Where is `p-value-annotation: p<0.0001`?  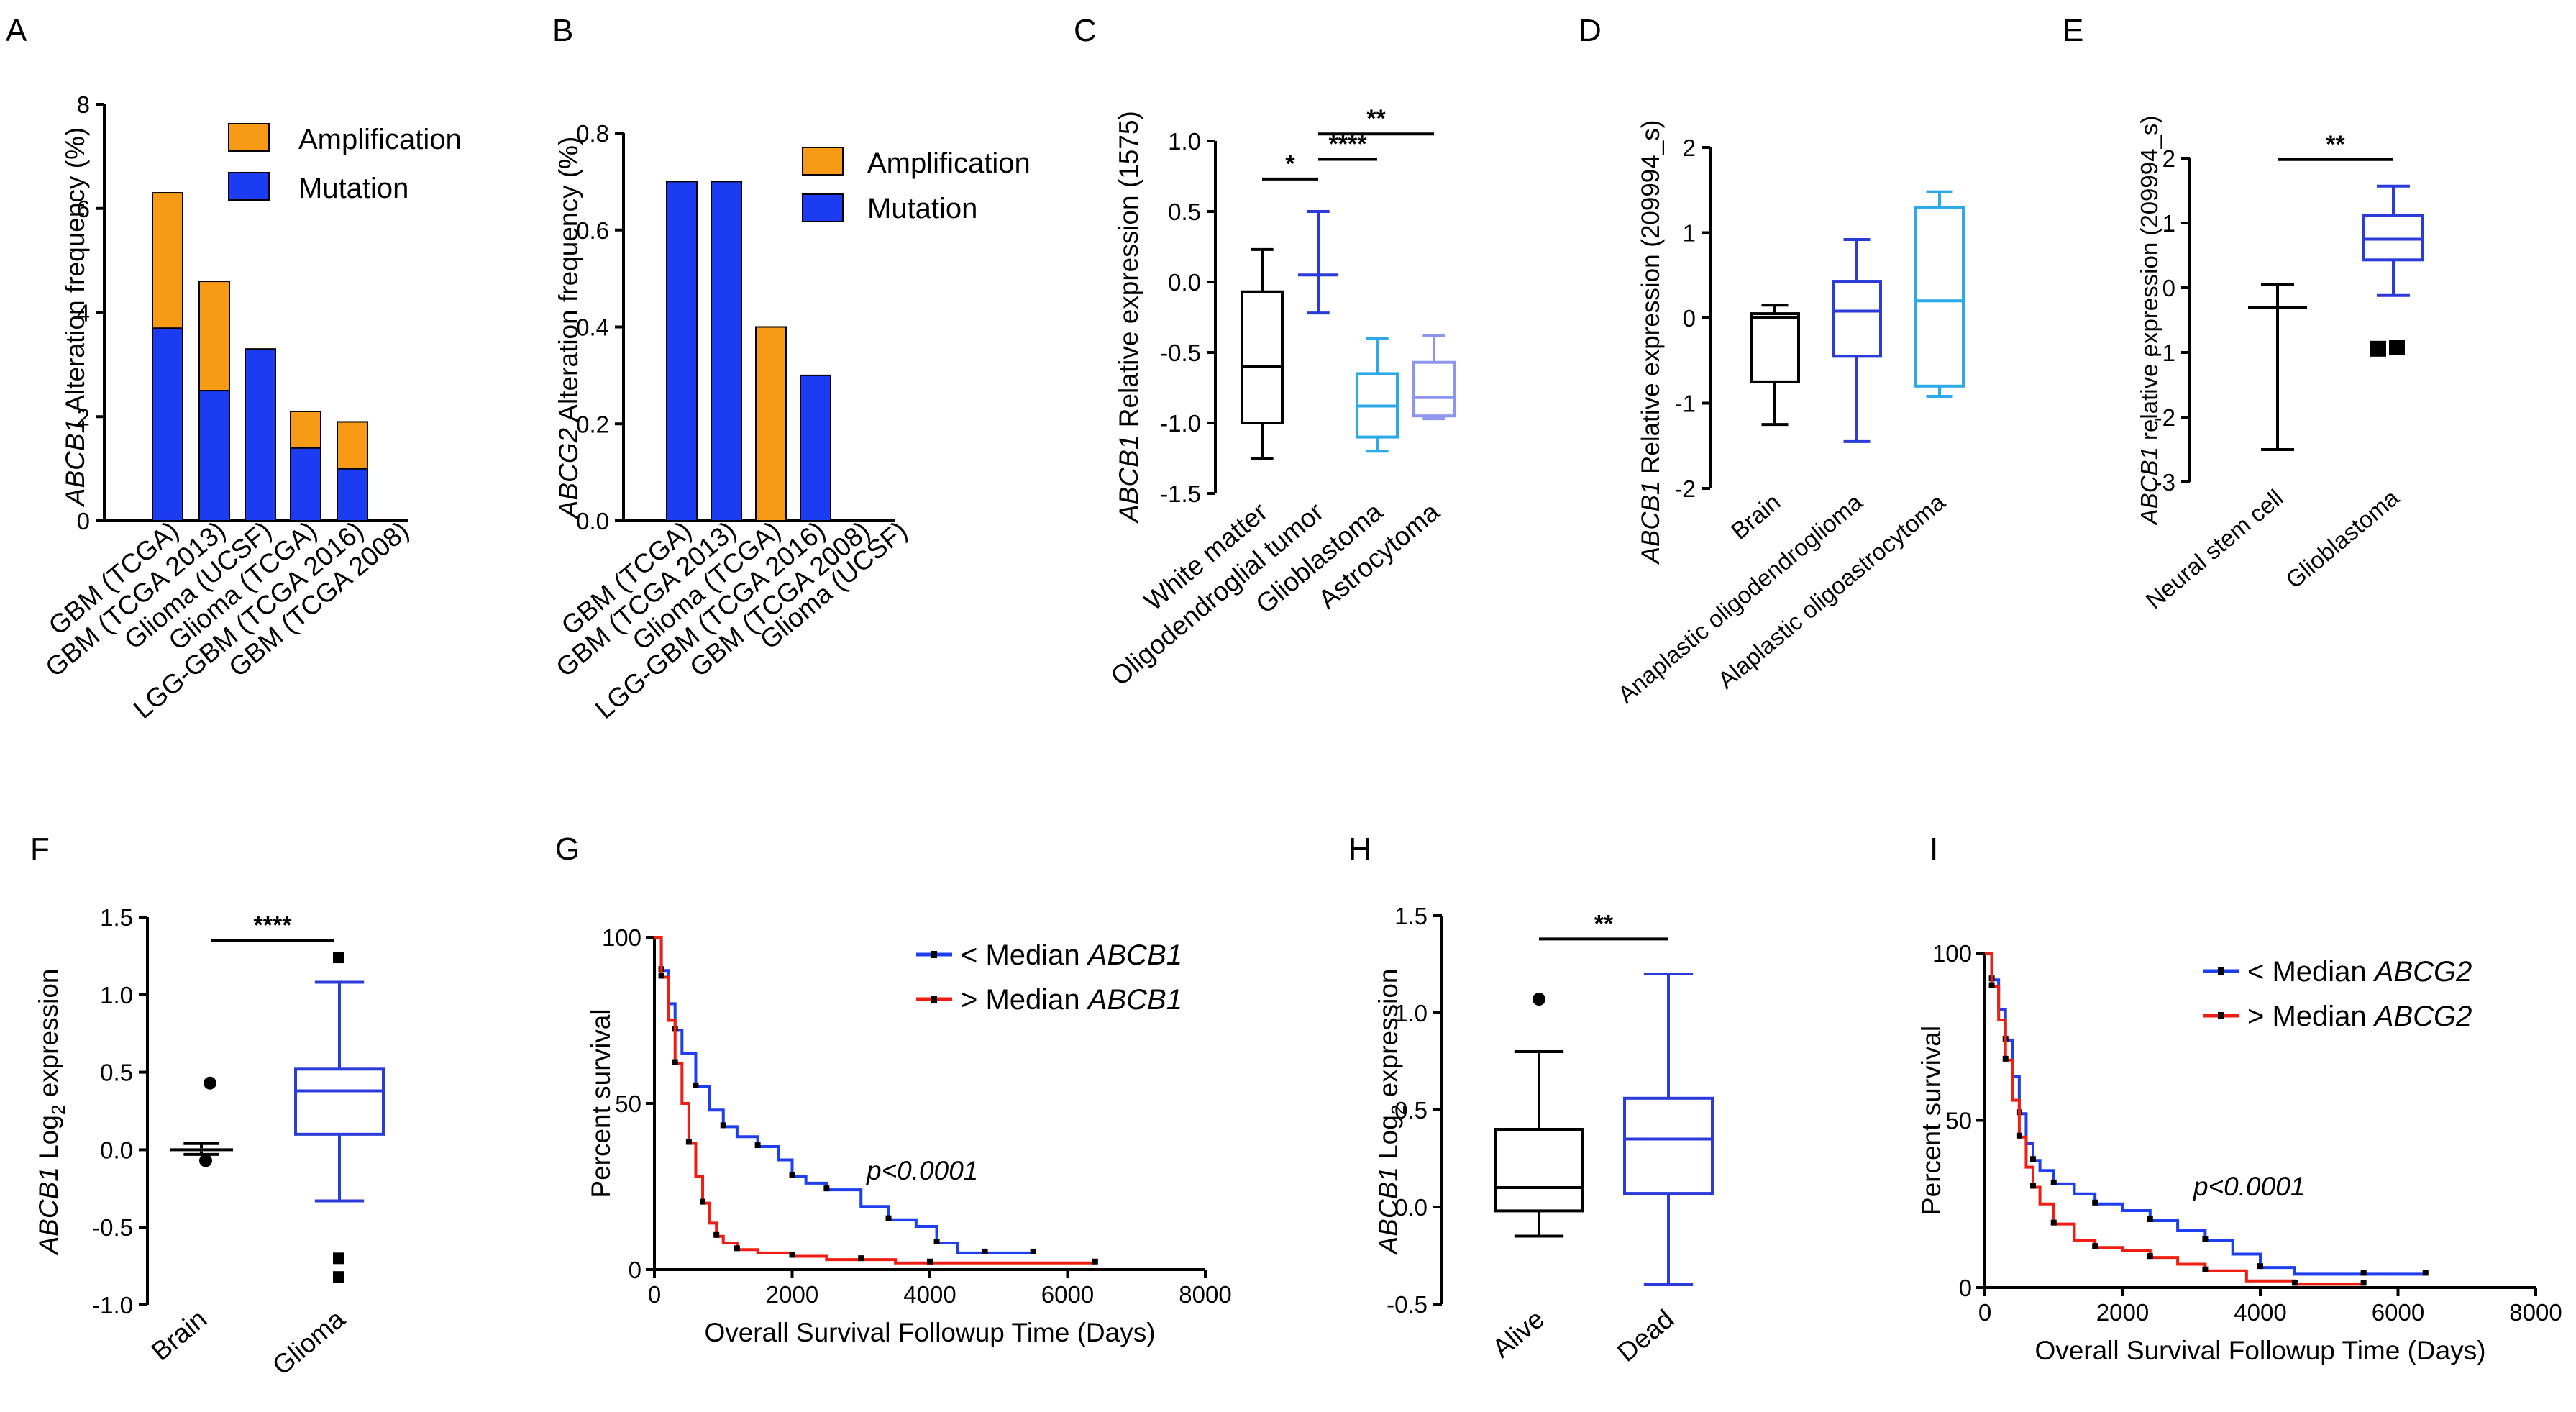
p-value-annotation: p<0.0001 is located at coordinates (922, 1170).